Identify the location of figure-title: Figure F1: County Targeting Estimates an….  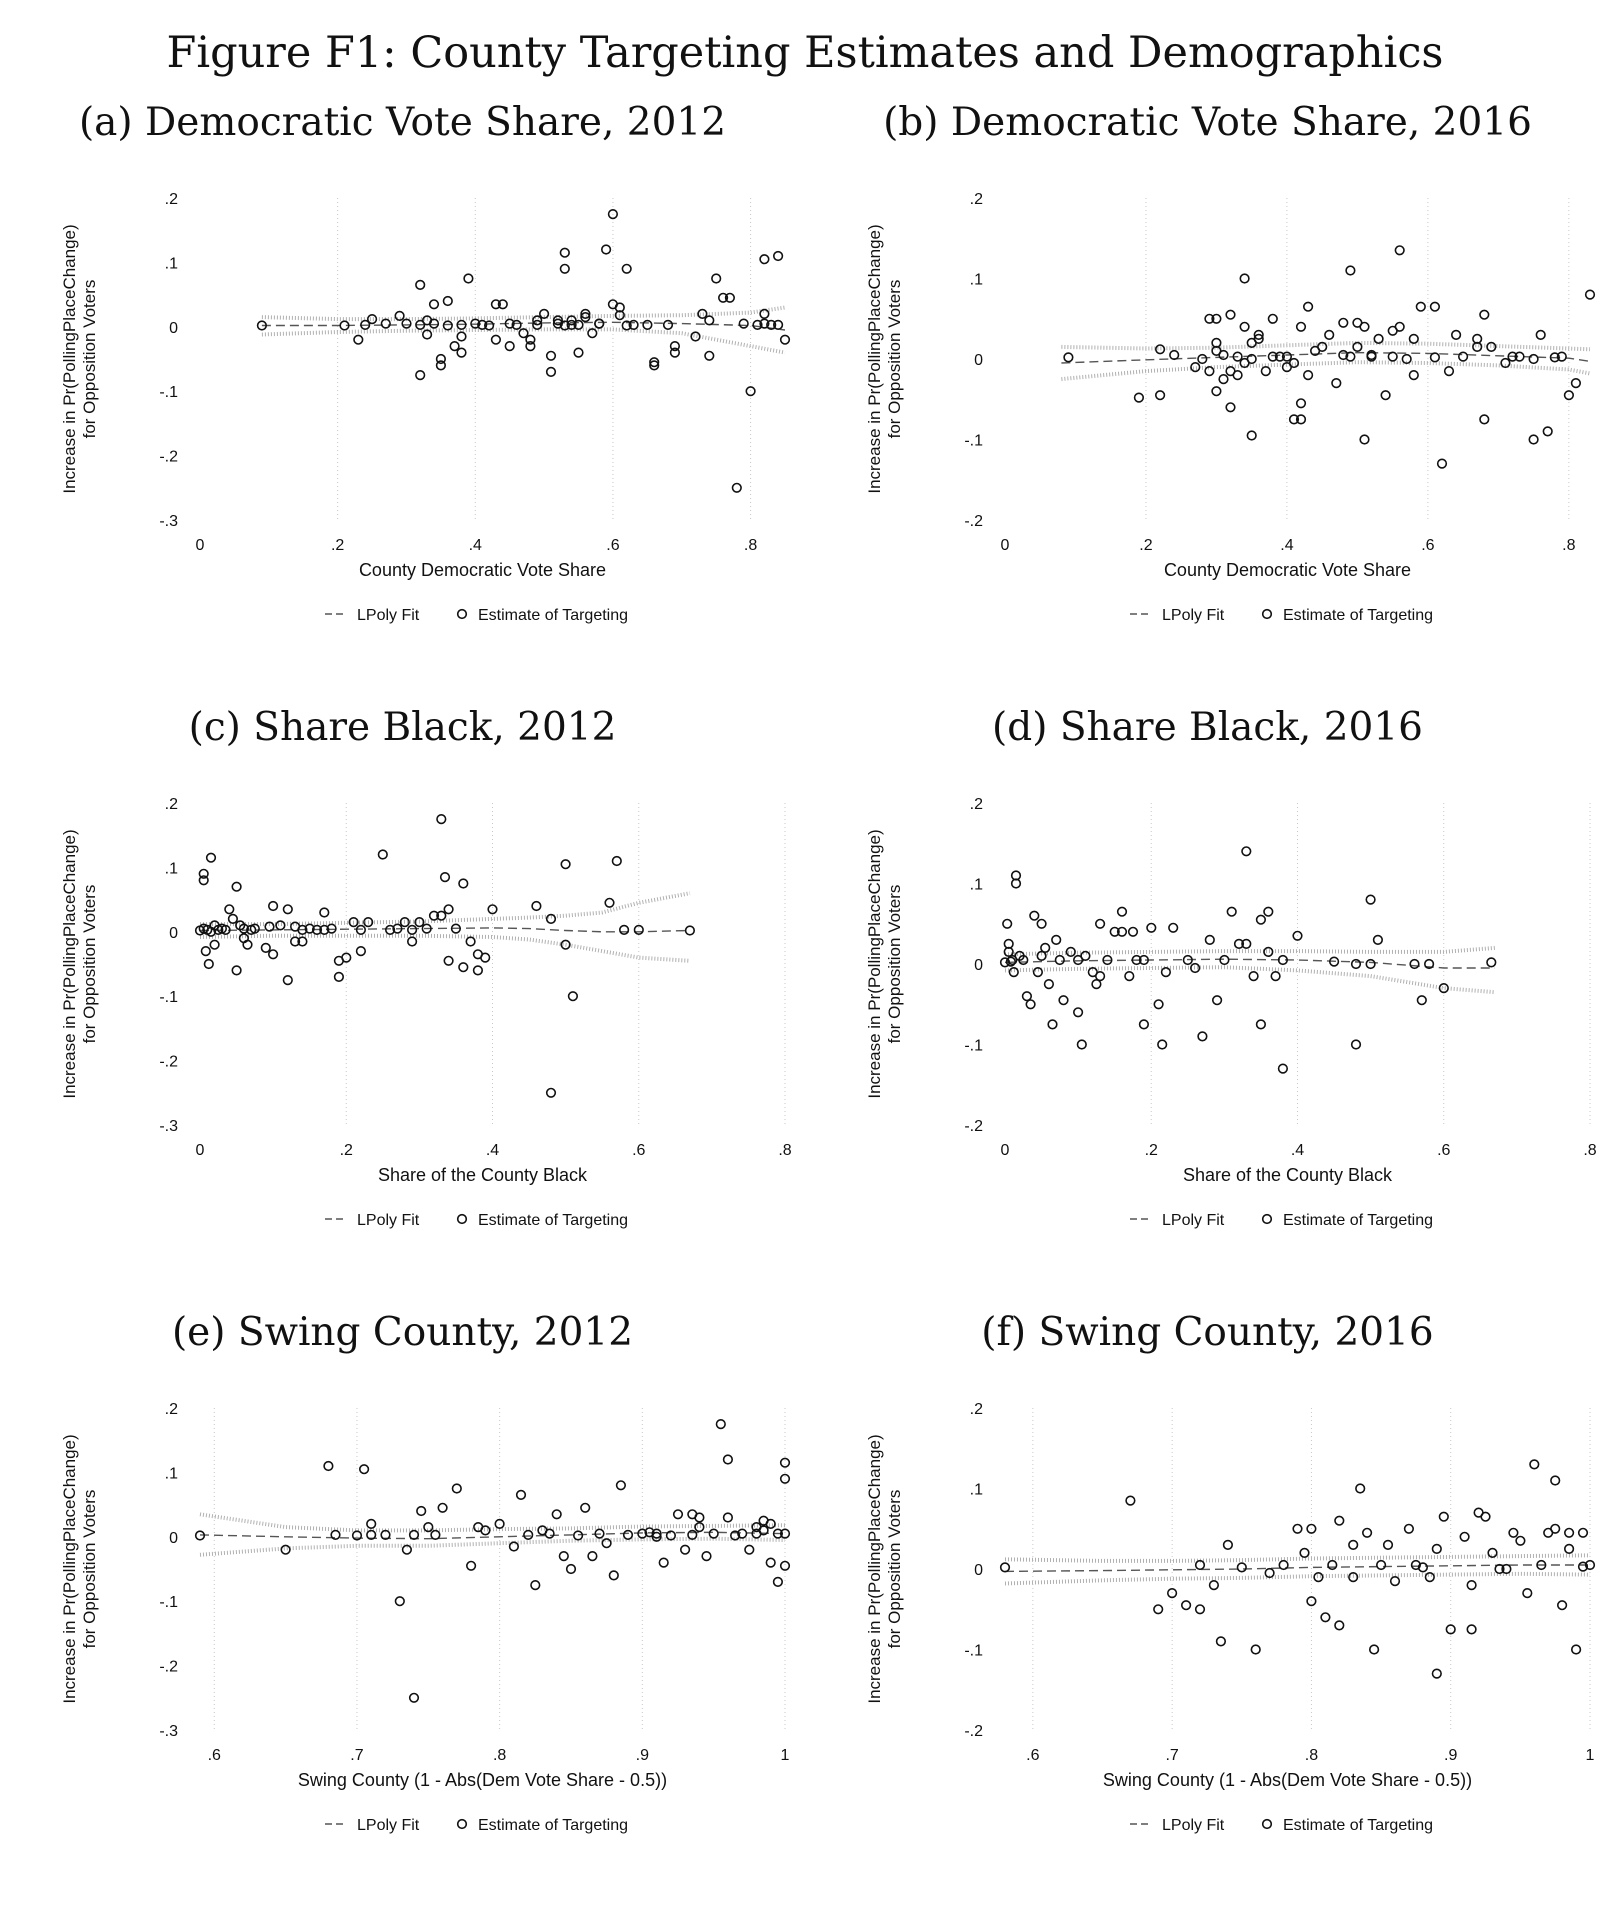
(805, 53).